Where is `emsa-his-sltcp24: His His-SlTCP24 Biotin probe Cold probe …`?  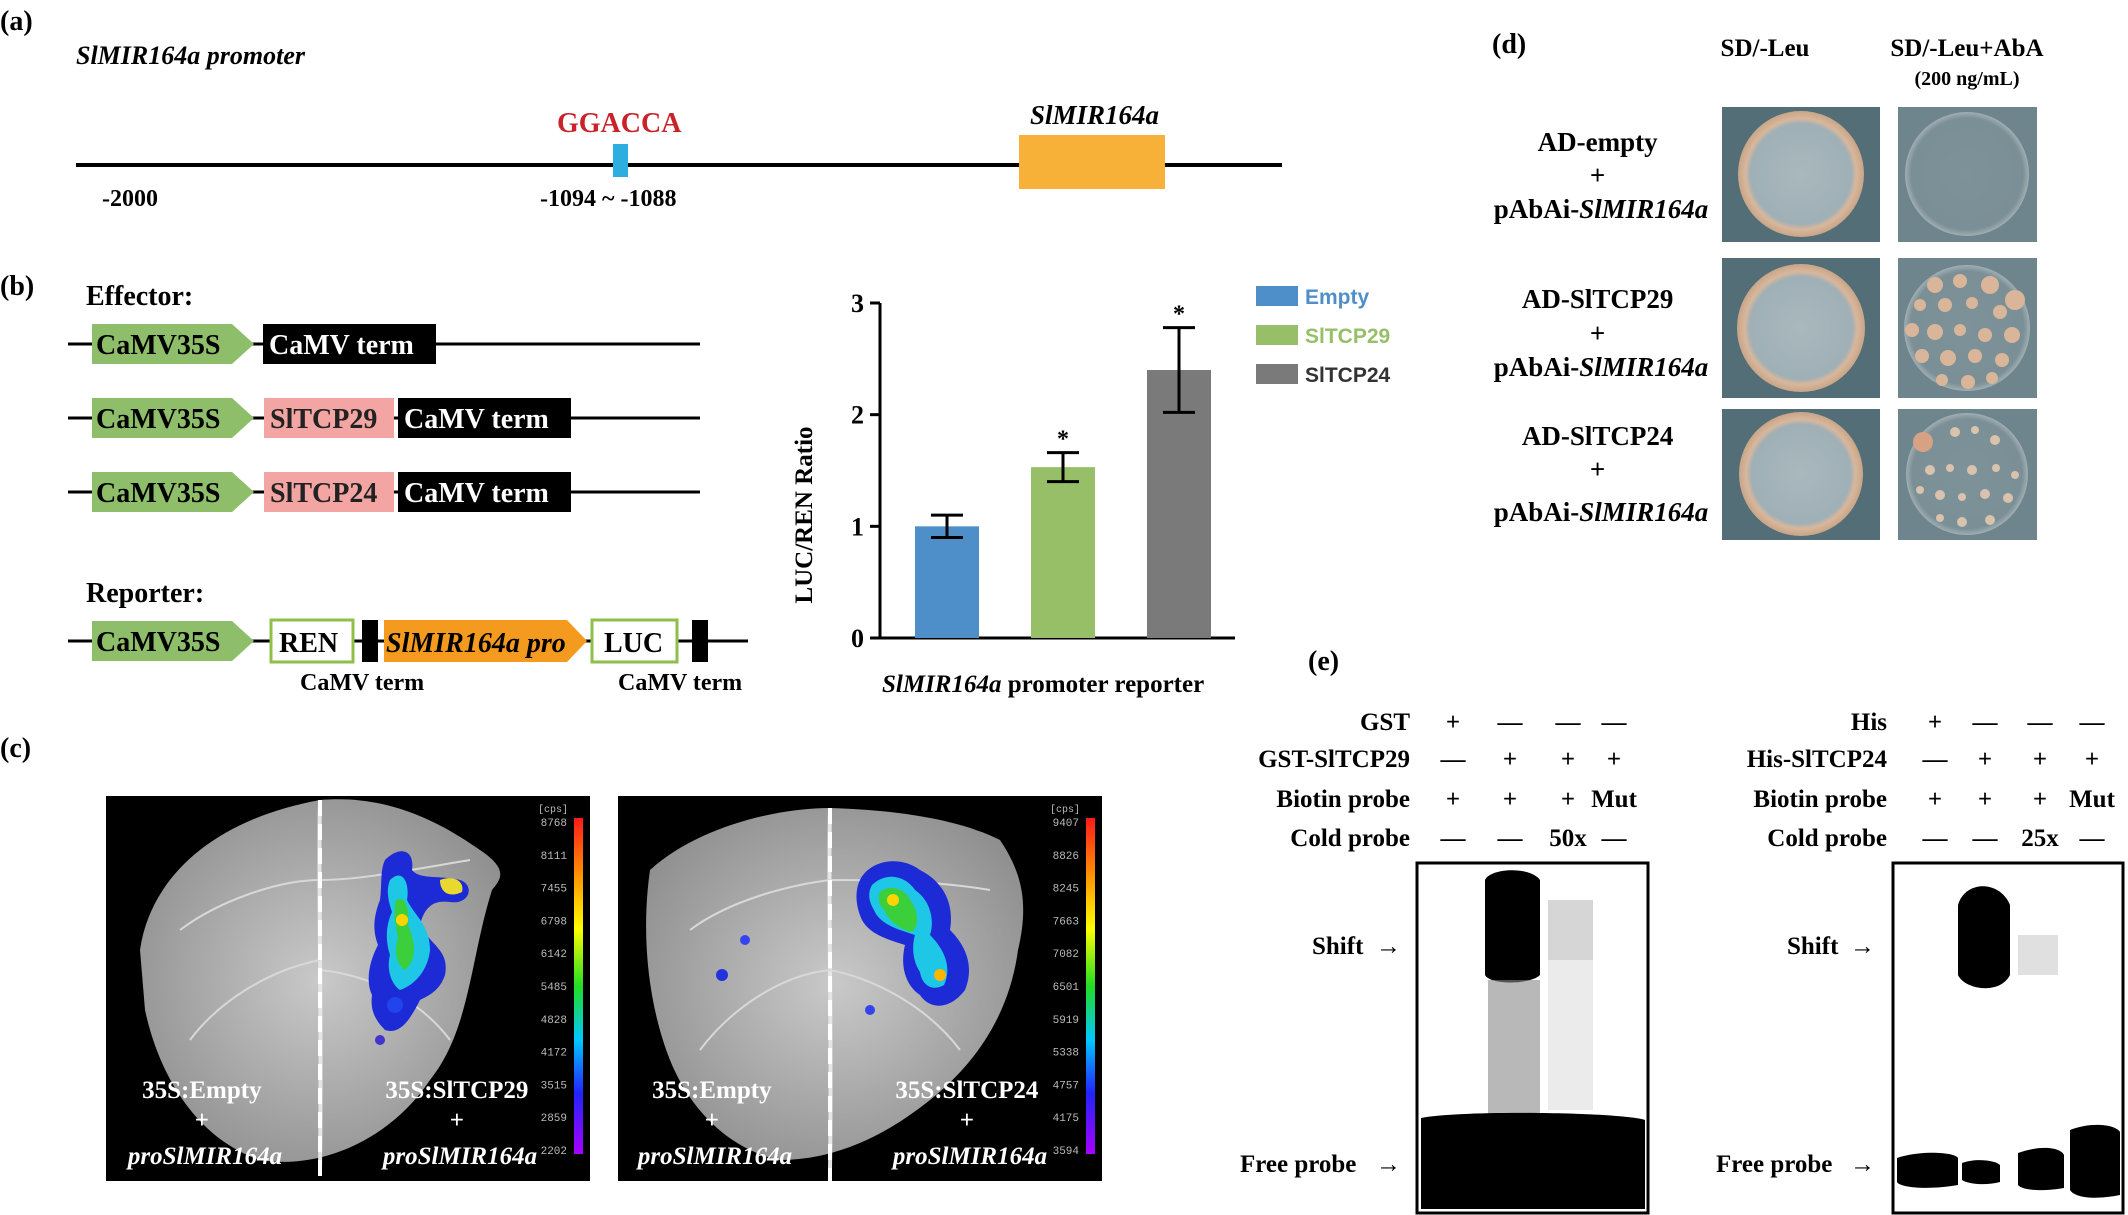
emsa-his-sltcp24: His His-SlTCP24 Biotin probe Cold probe … is located at coordinates (1920, 962).